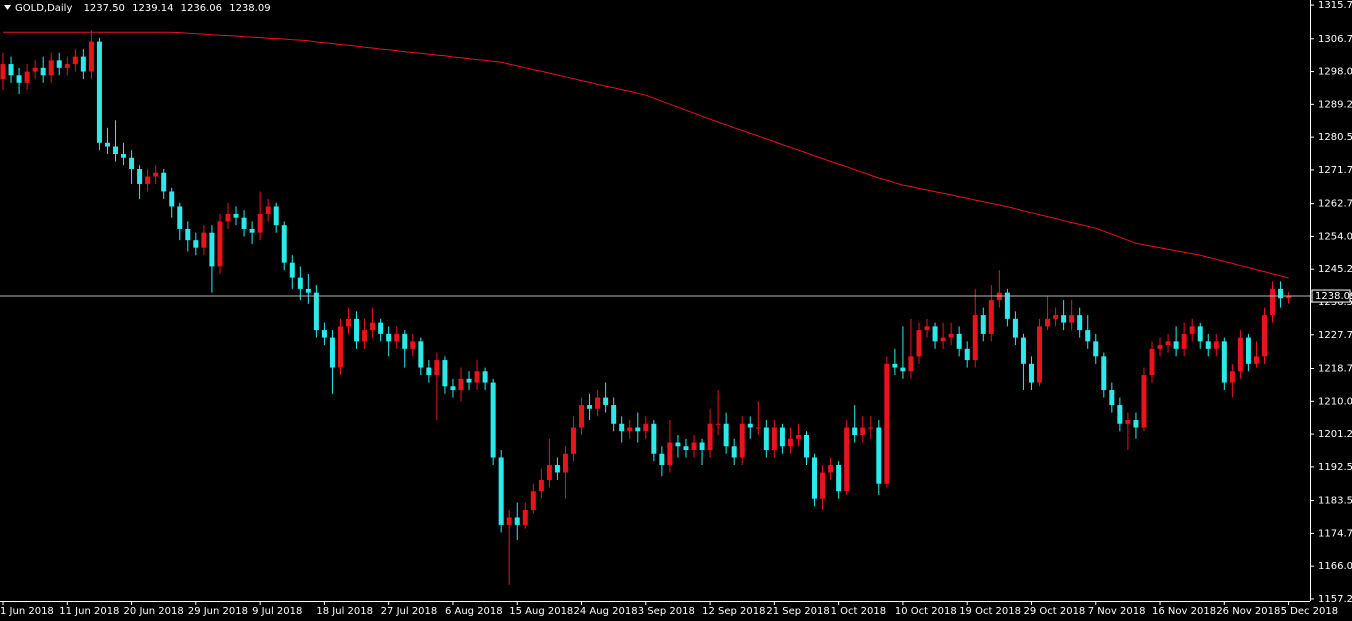  Describe the element at coordinates (1335, 236) in the screenshot. I see `y-tick-label: 1254.00` at that location.